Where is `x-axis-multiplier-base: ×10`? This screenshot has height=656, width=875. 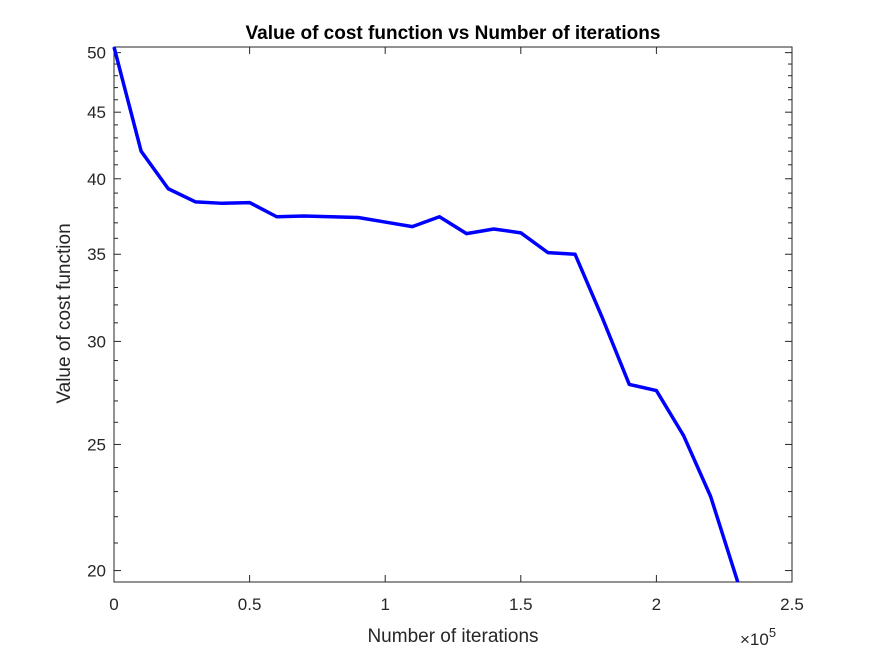 x-axis-multiplier-base: ×10 is located at coordinates (754, 639).